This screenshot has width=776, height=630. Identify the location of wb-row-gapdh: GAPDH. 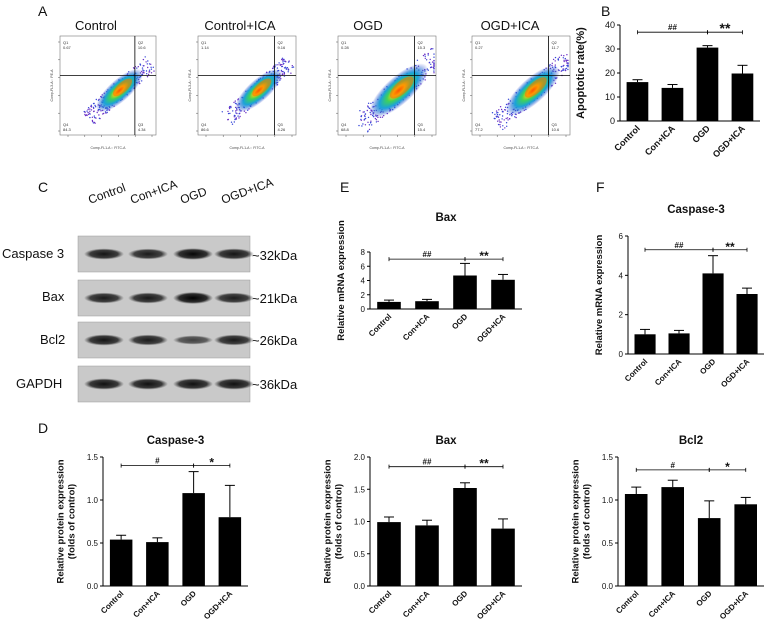
(39, 383).